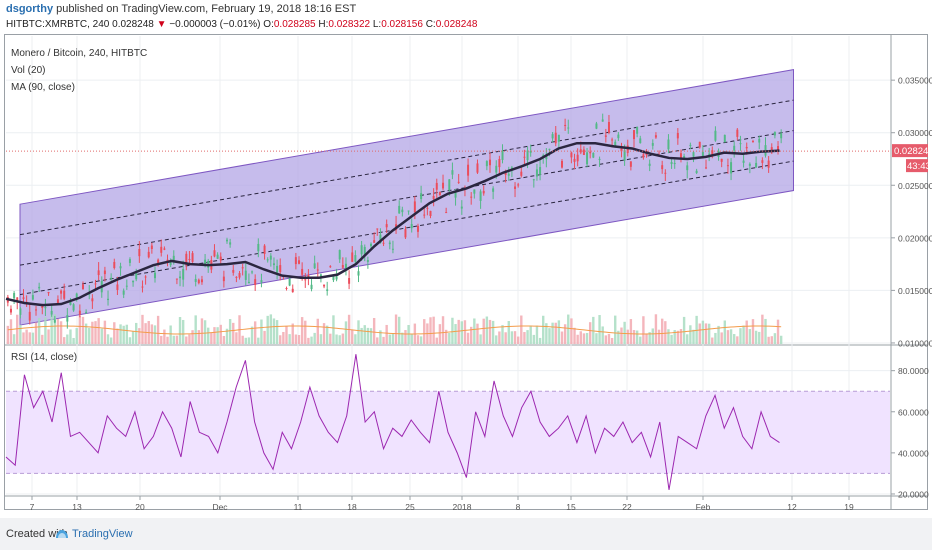 The image size is (932, 550). I want to click on rsi-tick-label: 80.0000, so click(913, 371).